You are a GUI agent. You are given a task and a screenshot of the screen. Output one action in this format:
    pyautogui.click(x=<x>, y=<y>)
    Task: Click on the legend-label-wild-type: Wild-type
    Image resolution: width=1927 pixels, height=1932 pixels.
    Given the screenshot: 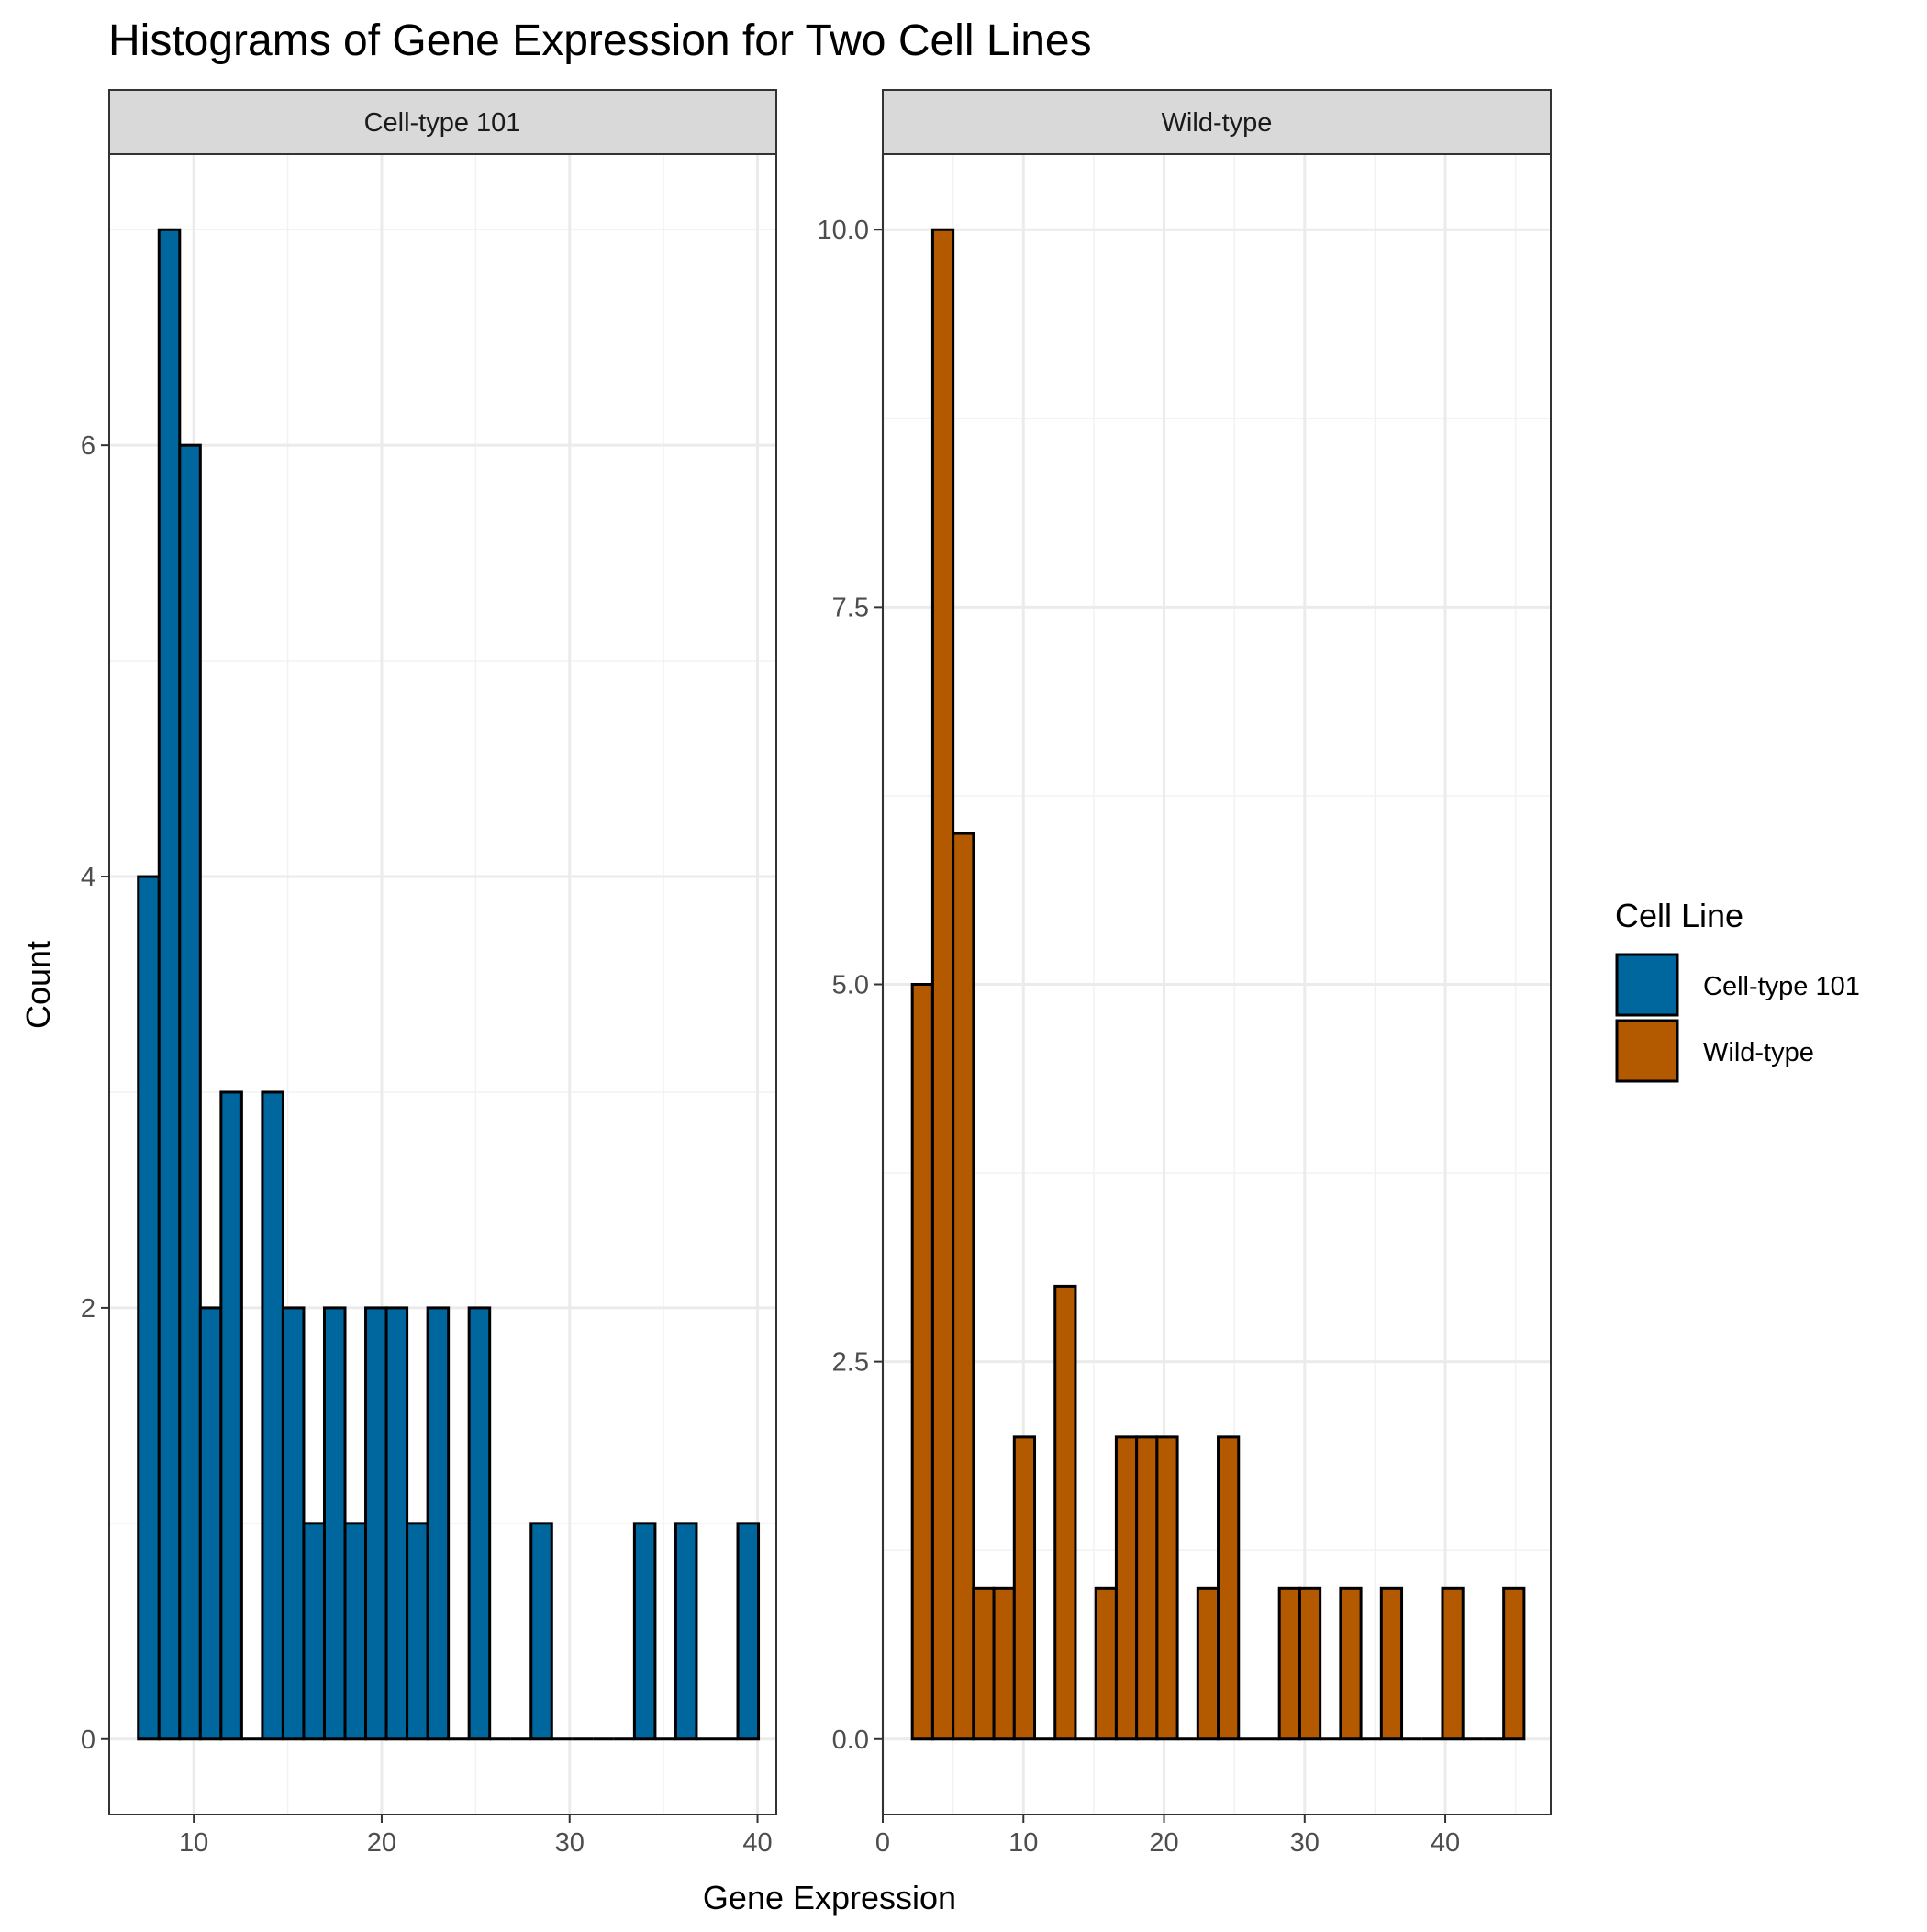 What is the action you would take?
    pyautogui.click(x=1758, y=1052)
    